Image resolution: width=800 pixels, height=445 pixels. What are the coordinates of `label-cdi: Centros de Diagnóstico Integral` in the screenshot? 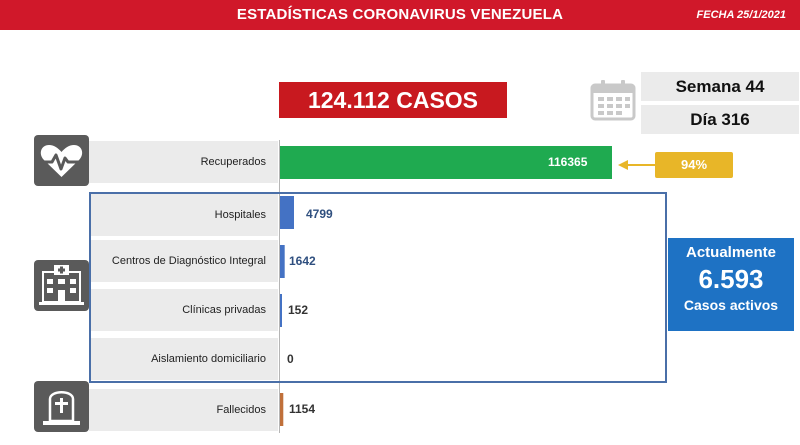 It's located at (184, 261).